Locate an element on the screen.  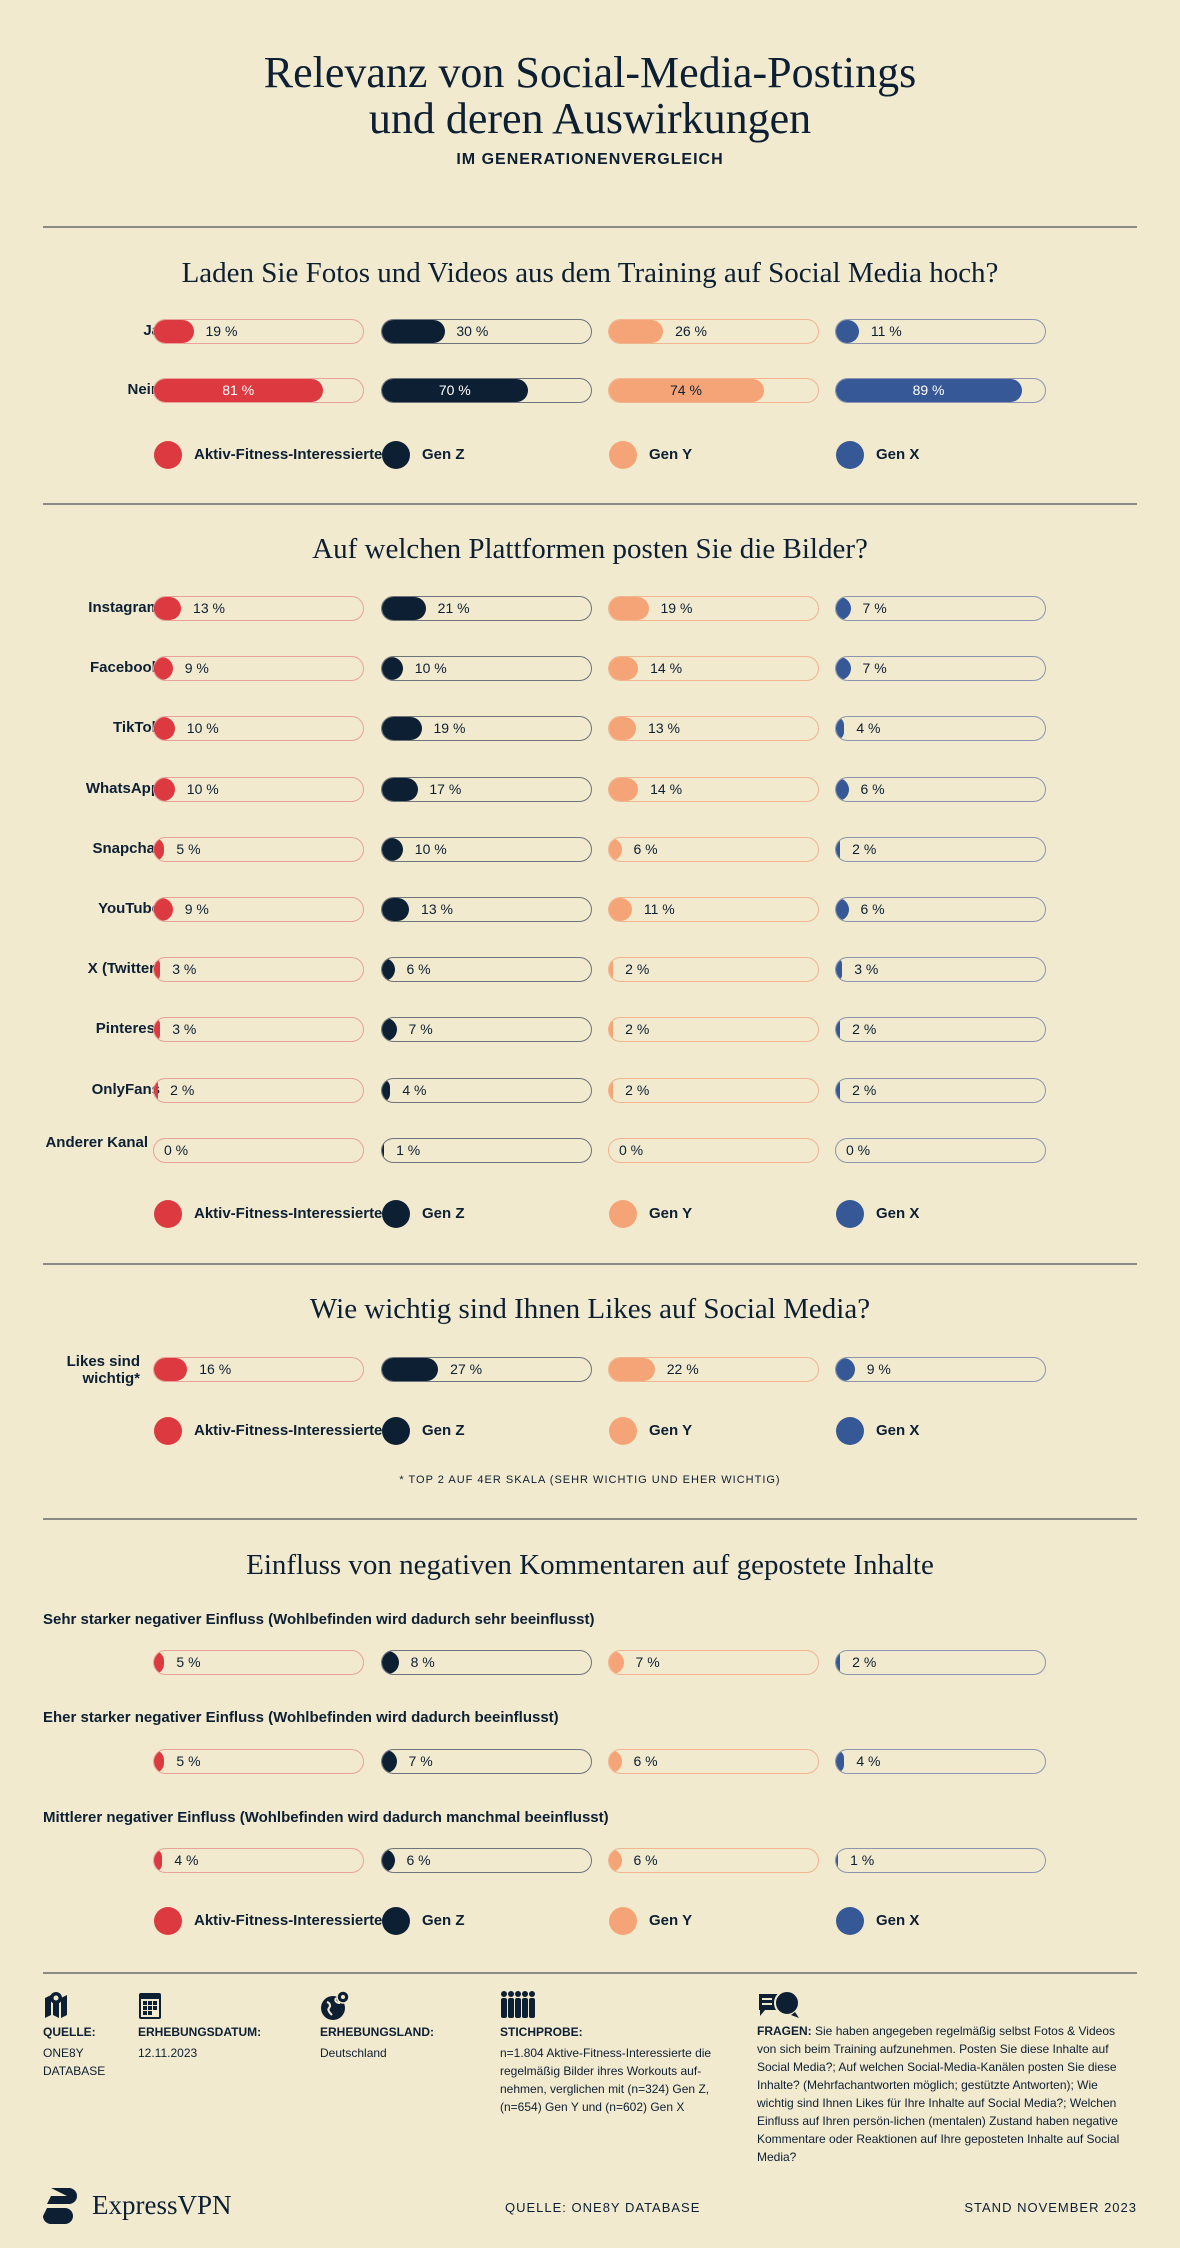
bar-track: 14 % is located at coordinates (713, 669).